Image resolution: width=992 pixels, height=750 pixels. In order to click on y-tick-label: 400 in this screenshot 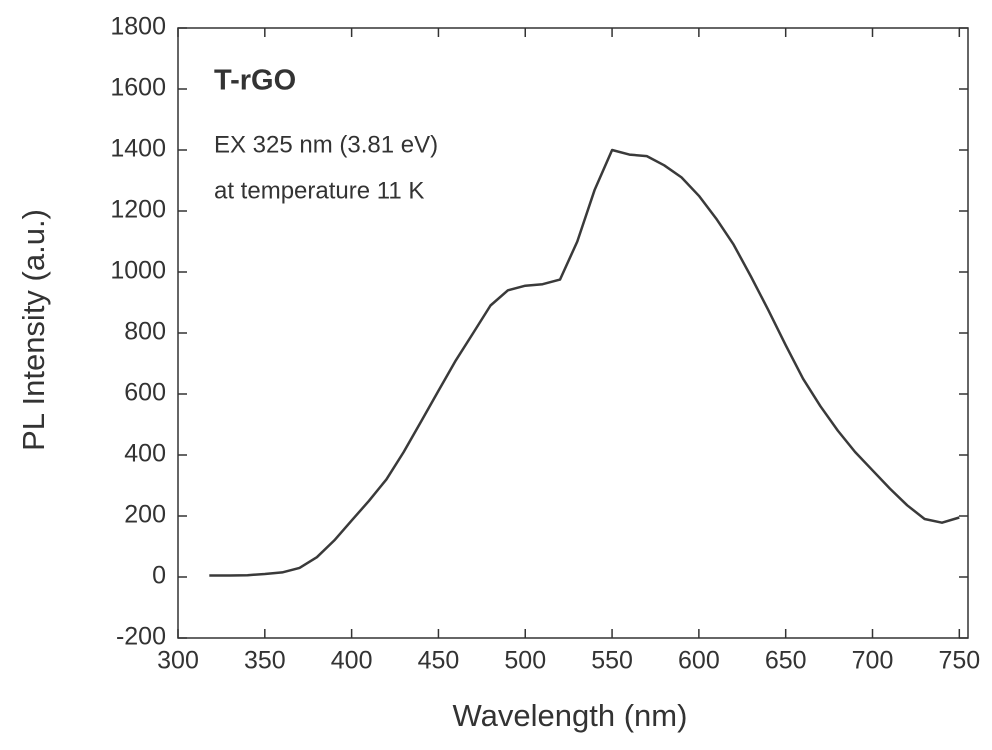, I will do `click(145, 454)`.